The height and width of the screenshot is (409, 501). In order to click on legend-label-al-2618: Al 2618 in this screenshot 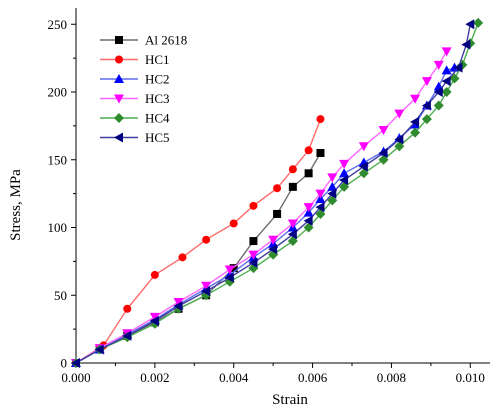, I will do `click(166, 40)`.